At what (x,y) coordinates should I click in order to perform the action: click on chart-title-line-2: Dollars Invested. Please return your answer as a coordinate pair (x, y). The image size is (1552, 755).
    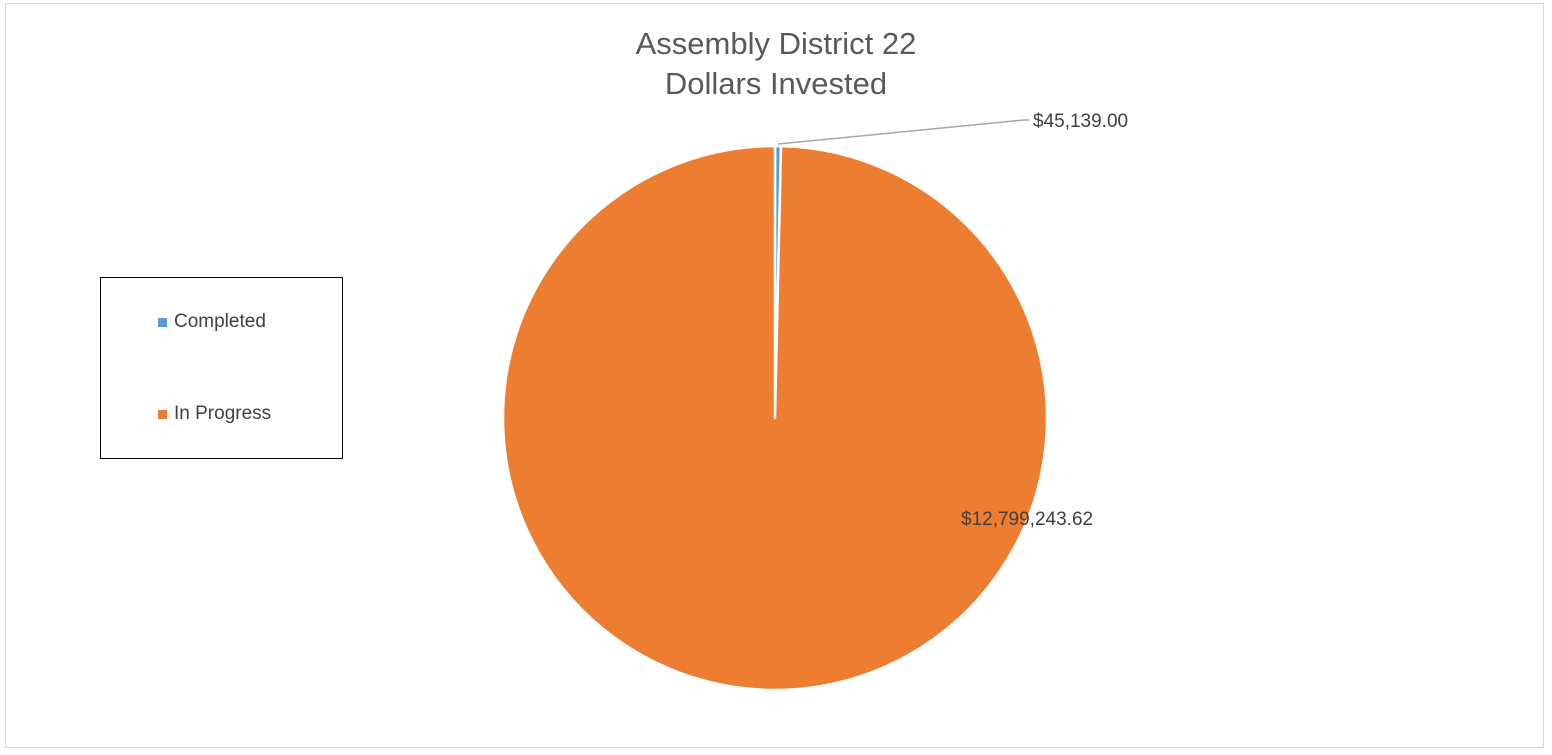
    Looking at the image, I should click on (776, 83).